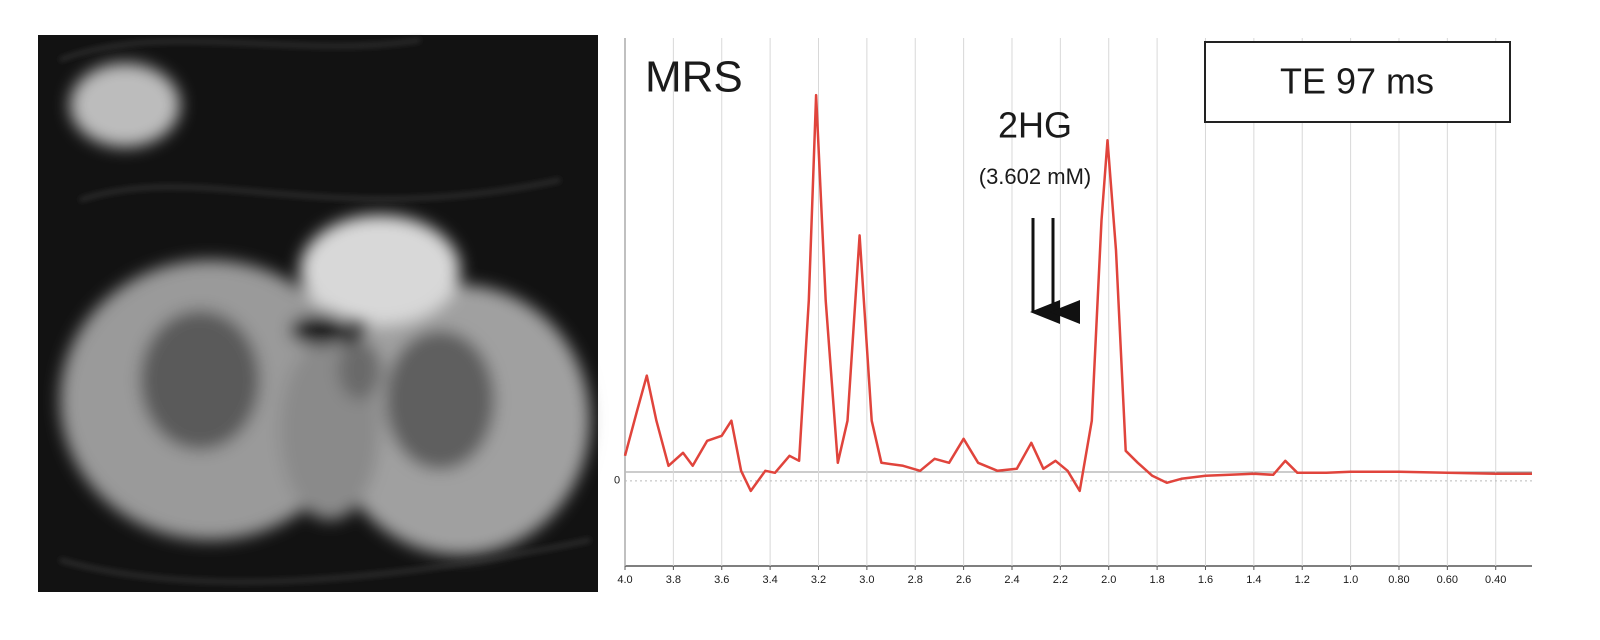 This screenshot has height=640, width=1600. I want to click on te-box, so click(1357, 82).